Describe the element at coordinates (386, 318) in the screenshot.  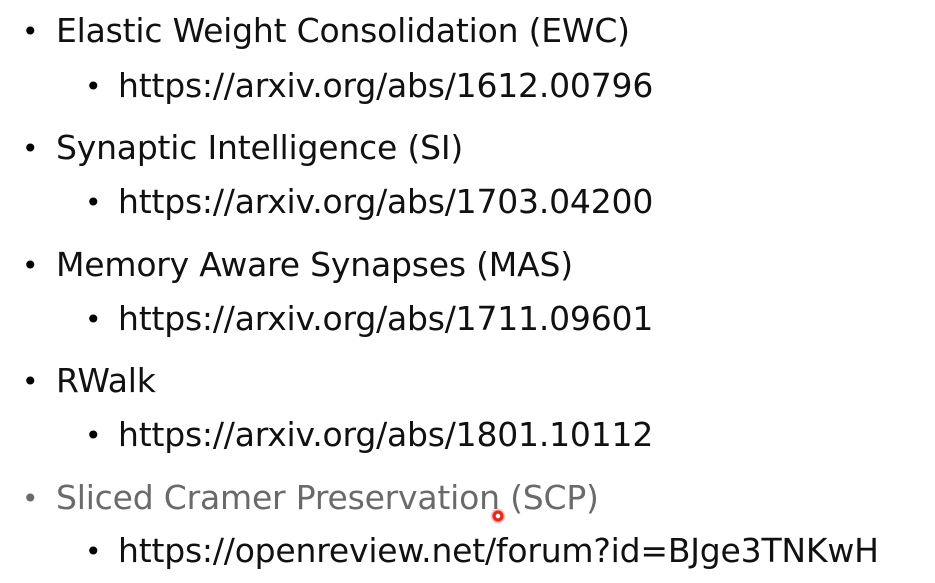
I see `item-link: https://arxiv.org/abs/1711.09601` at that location.